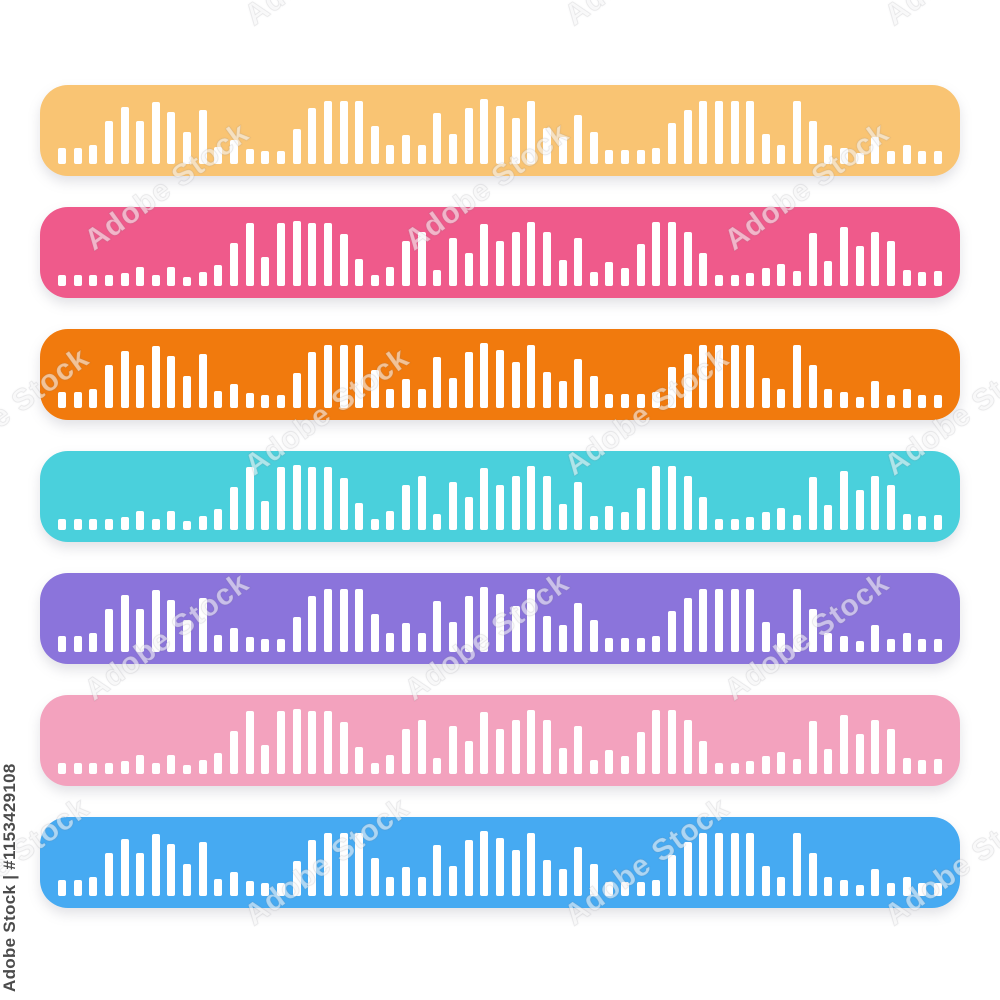 The height and width of the screenshot is (1000, 1000). Describe the element at coordinates (9, 877) in the screenshot. I see `stock-id-watermark: Adobe Stock | #1153429108` at that location.